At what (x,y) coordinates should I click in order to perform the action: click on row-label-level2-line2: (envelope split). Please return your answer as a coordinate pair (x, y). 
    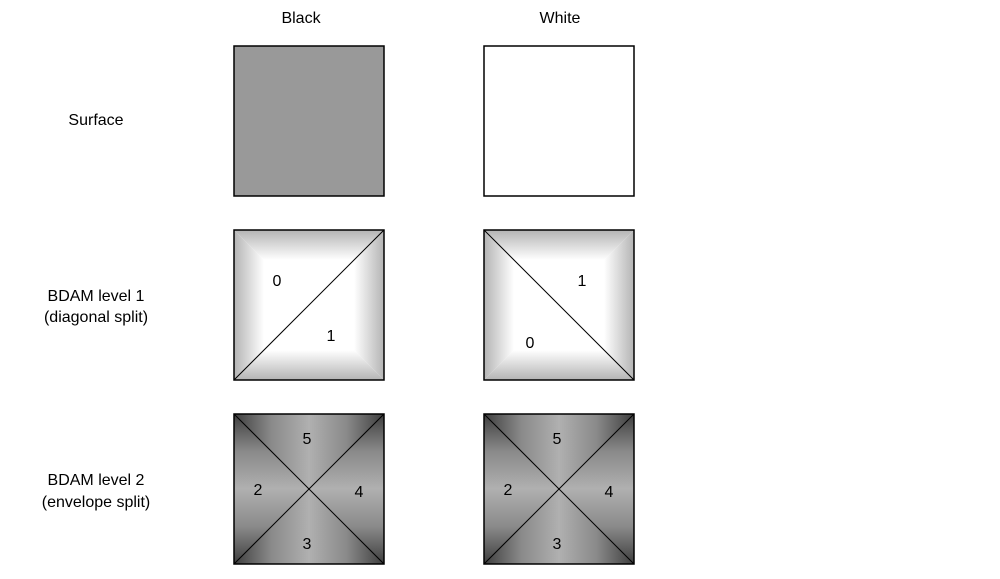
    Looking at the image, I should click on (96, 502).